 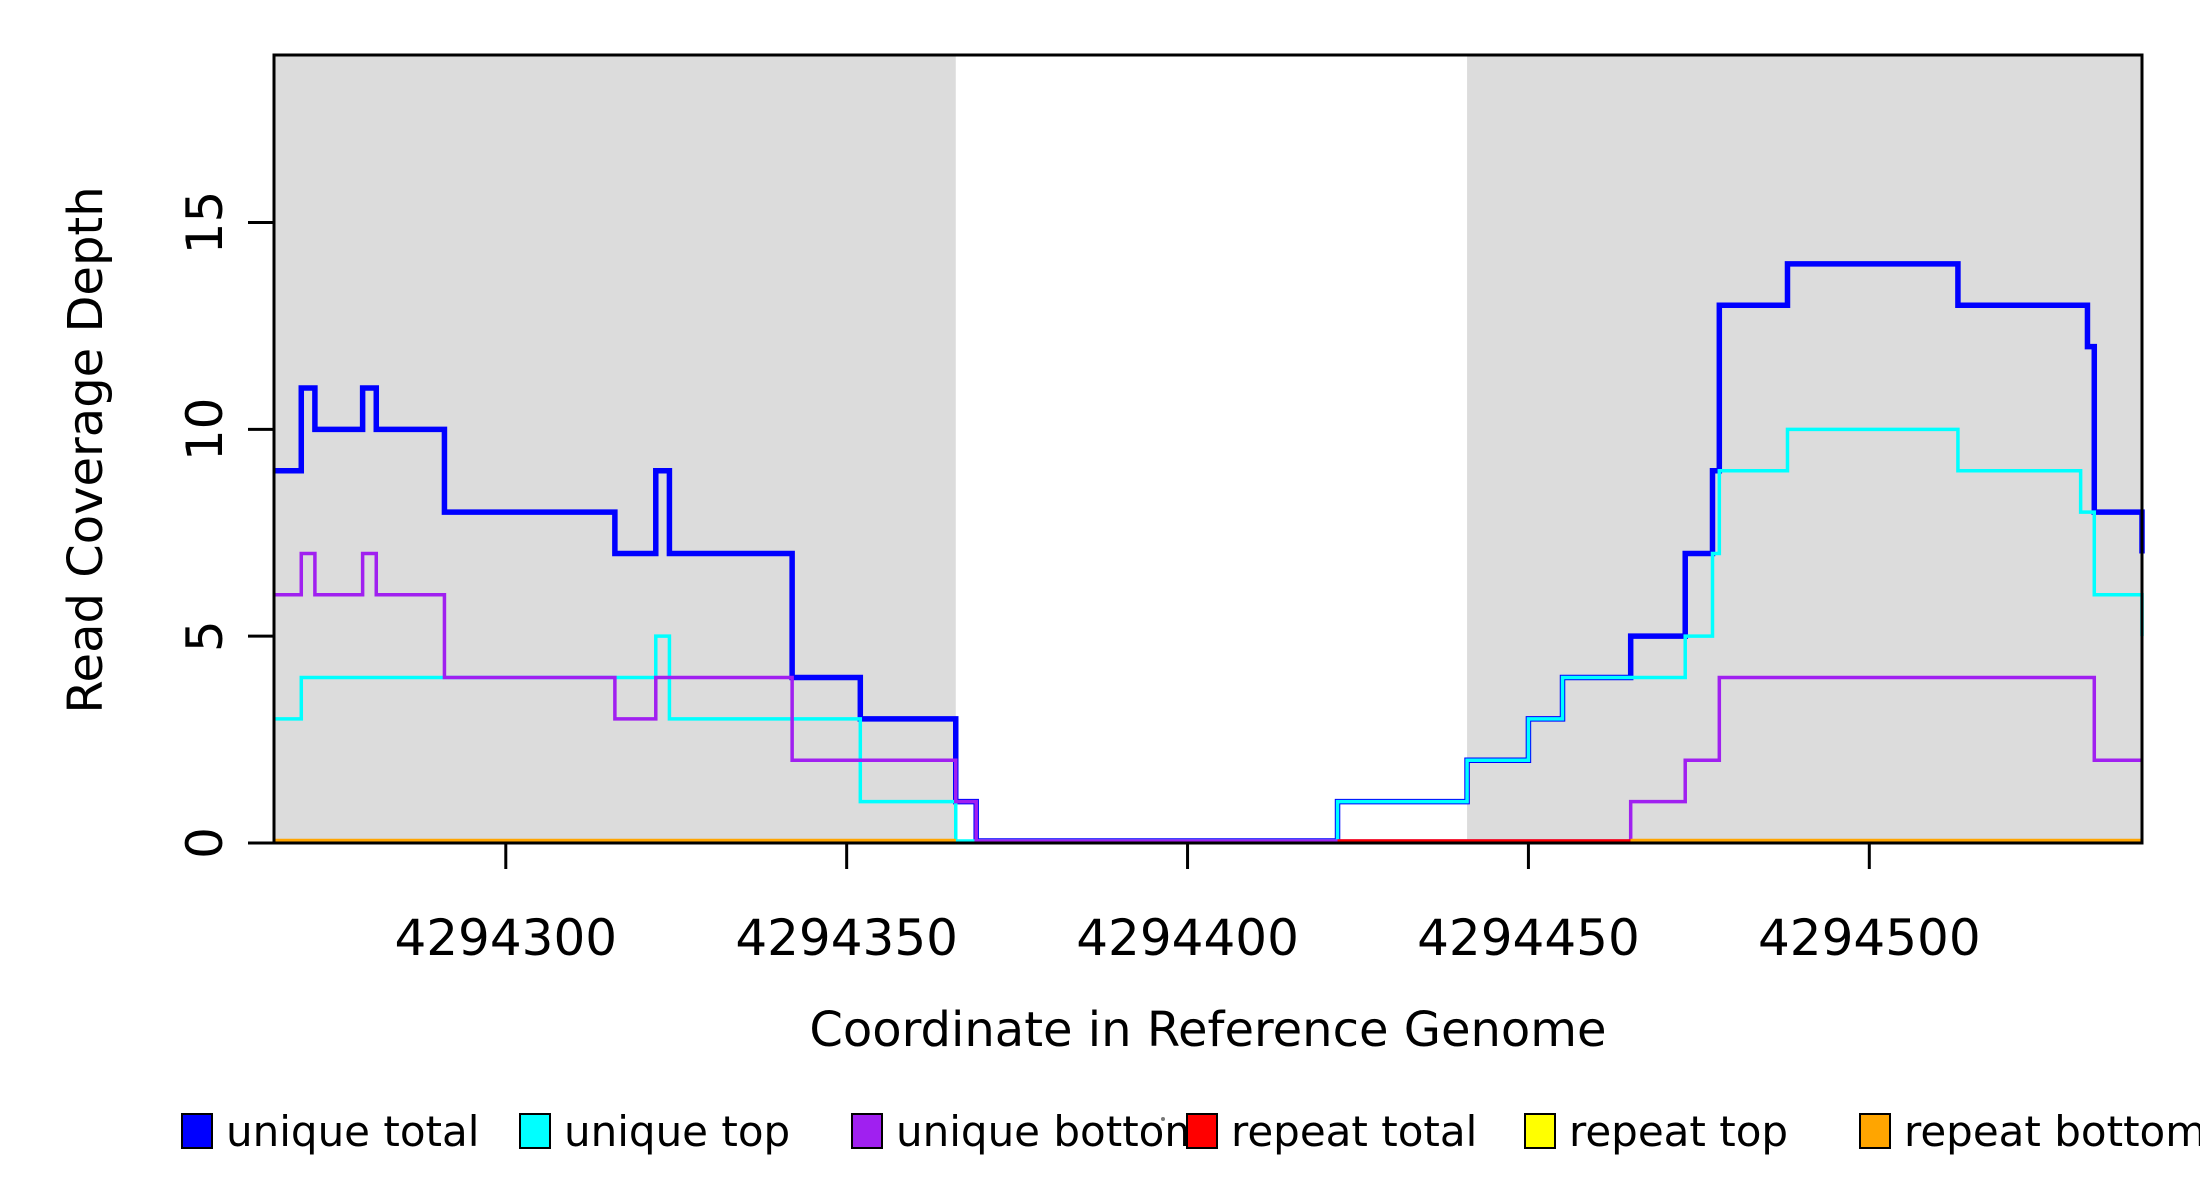 What do you see at coordinates (1050, 1131) in the screenshot?
I see `legend-label: unique bottom` at bounding box center [1050, 1131].